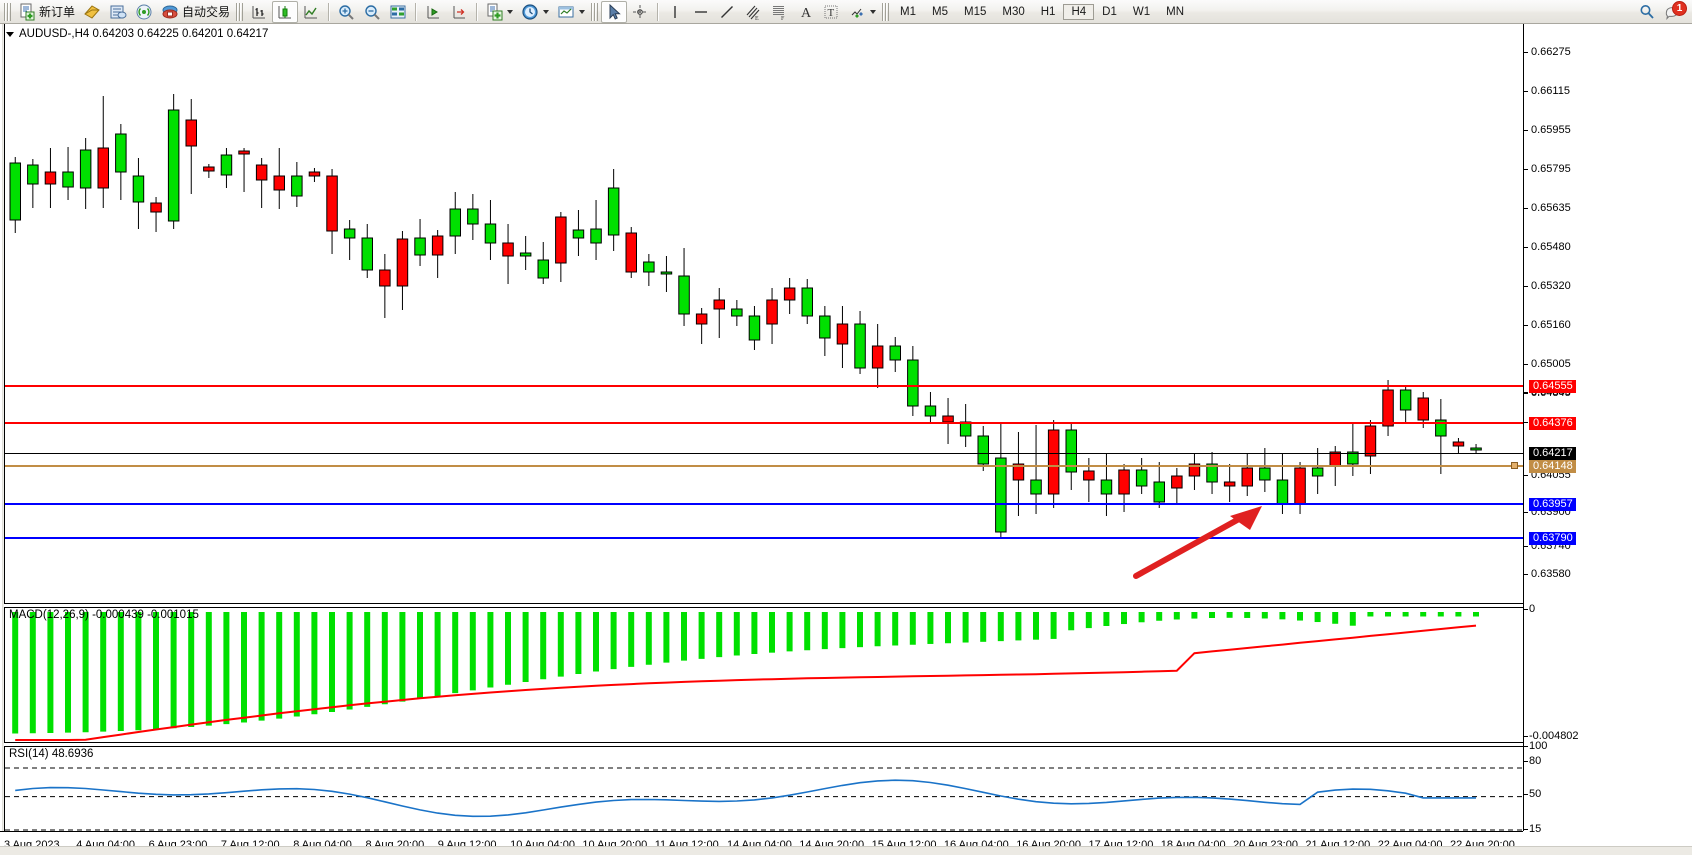 This screenshot has width=1692, height=855. I want to click on text-label-button: T, so click(831, 12).